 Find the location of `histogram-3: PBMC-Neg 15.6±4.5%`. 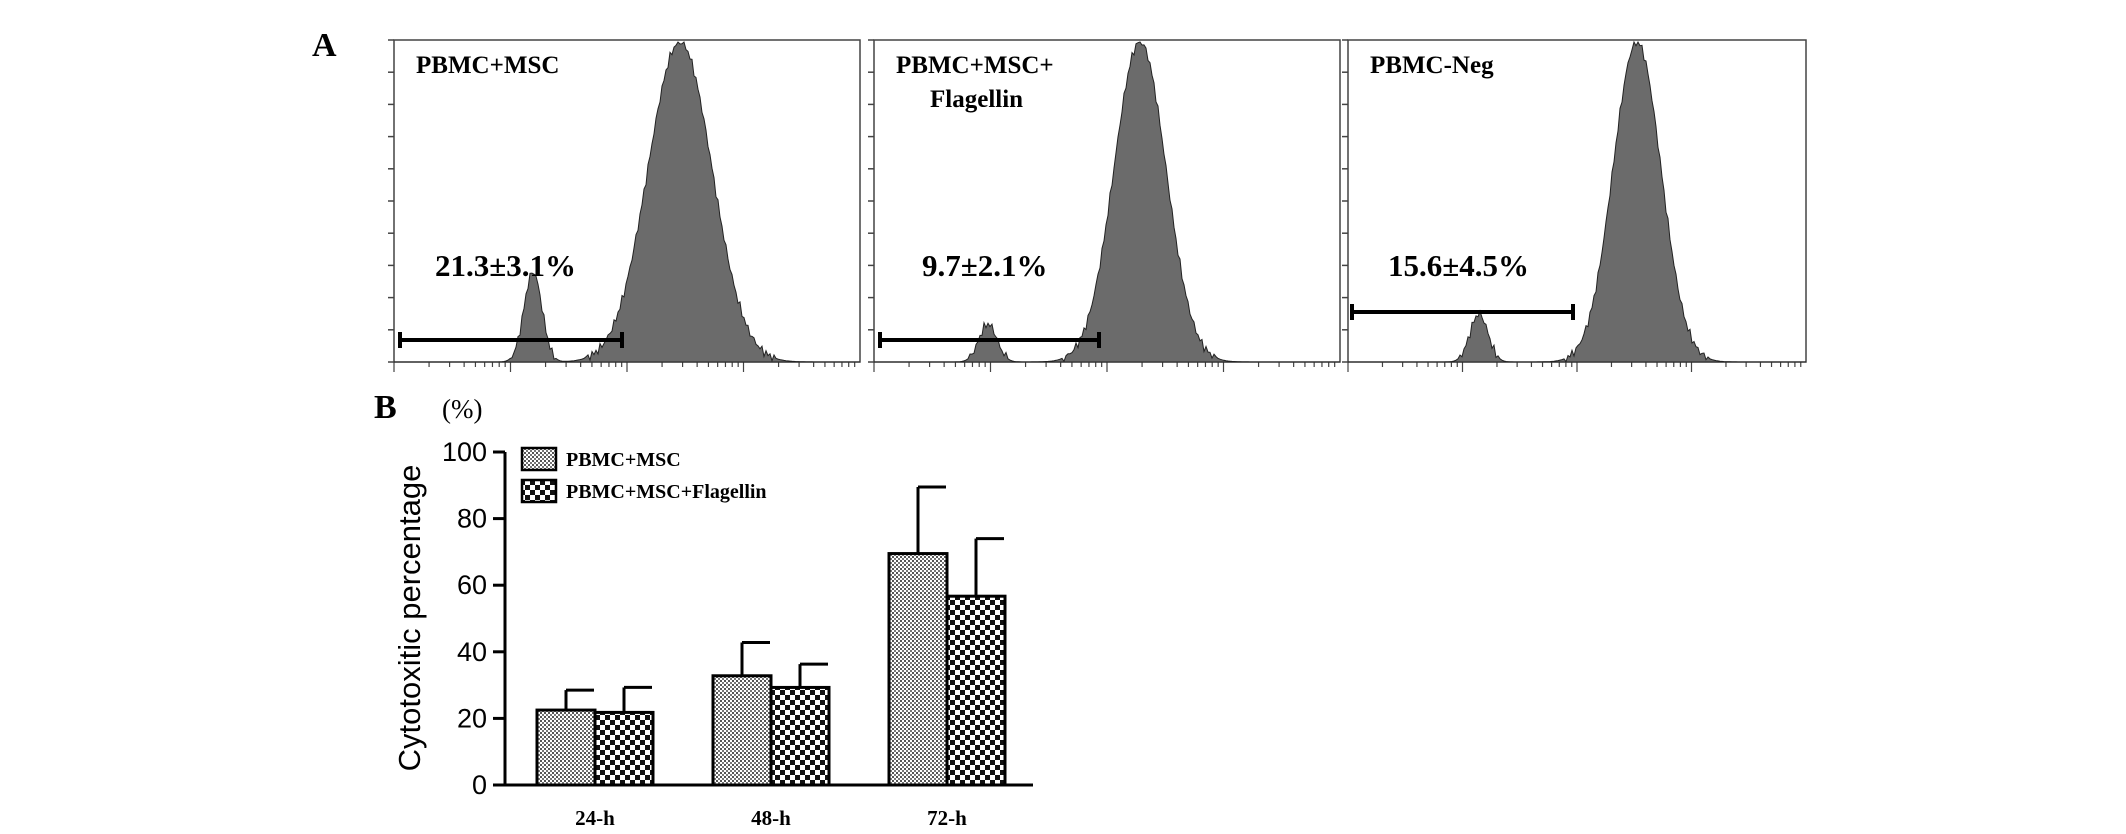

histogram-3: PBMC-Neg 15.6±4.5% is located at coordinates (1574, 205).